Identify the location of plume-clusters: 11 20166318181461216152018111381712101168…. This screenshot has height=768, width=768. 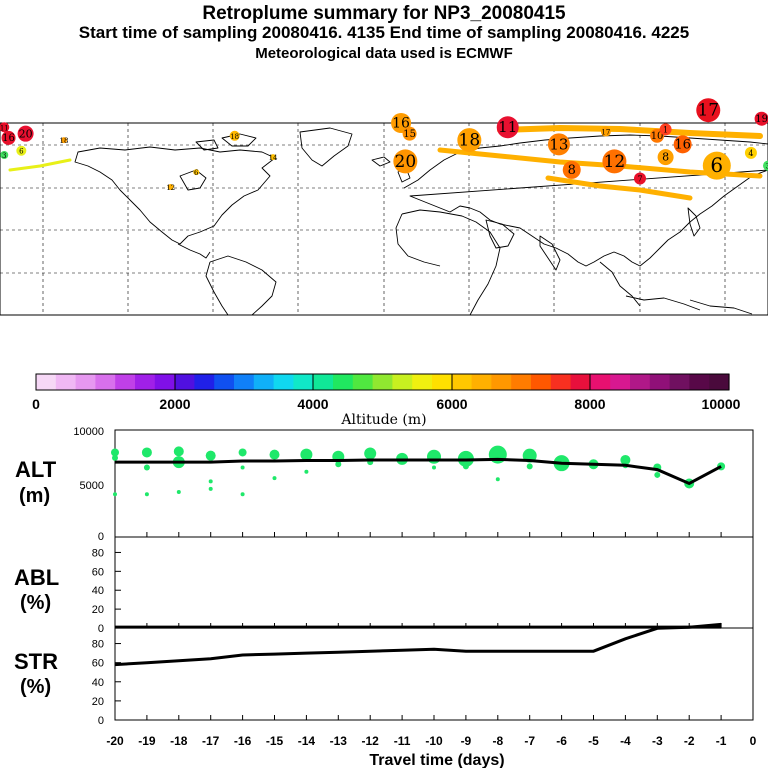
(384, 145).